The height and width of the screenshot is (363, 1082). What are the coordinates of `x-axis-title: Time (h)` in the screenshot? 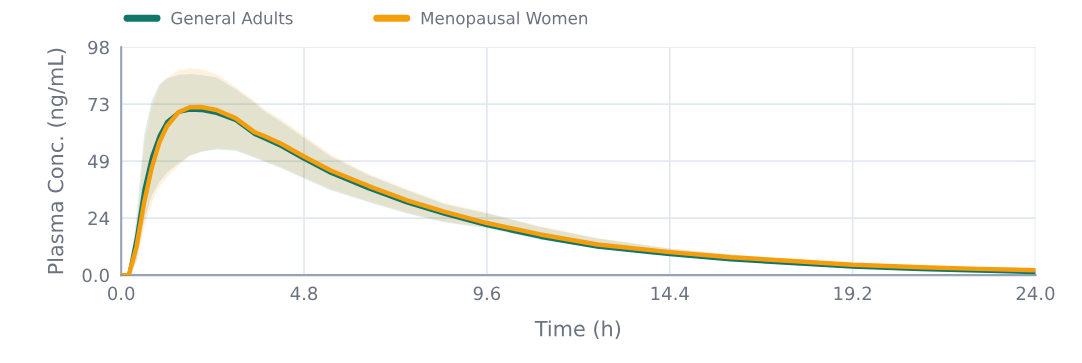 It's located at (577, 329).